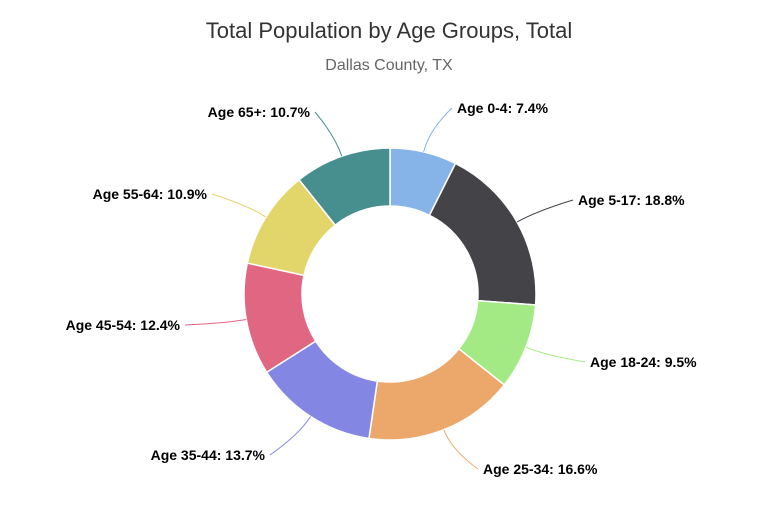 This screenshot has width=768, height=516. Describe the element at coordinates (208, 455) in the screenshot. I see `data-label: Age 35-44: 13.7%` at that location.